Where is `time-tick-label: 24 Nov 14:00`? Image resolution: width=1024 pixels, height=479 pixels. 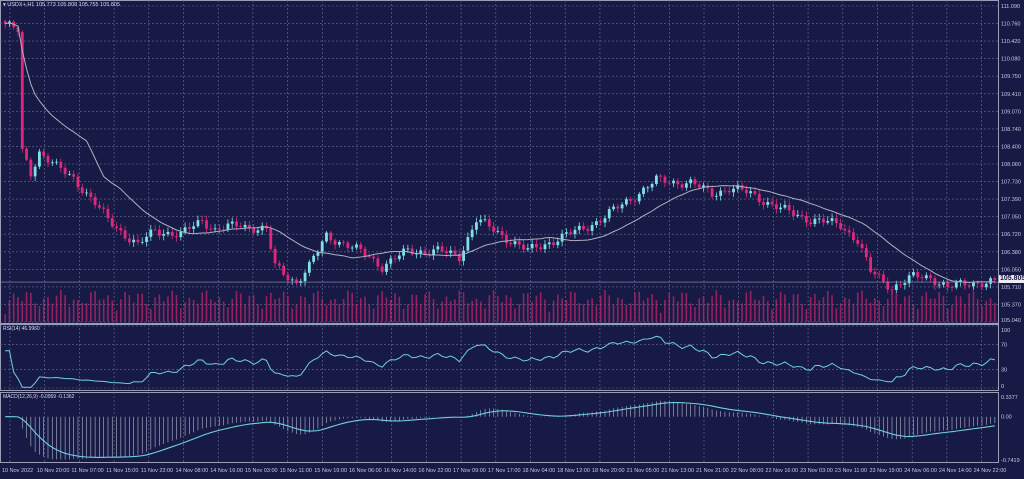
time-tick-label: 24 Nov 14:00 is located at coordinates (955, 471).